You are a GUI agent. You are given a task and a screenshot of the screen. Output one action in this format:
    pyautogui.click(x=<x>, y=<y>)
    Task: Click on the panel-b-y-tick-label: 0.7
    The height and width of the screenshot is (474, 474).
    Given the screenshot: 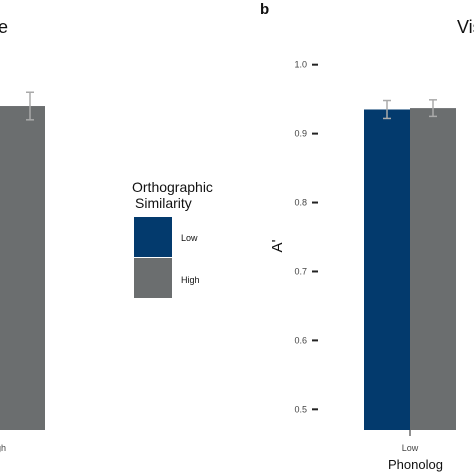 What is the action you would take?
    pyautogui.click(x=300, y=271)
    